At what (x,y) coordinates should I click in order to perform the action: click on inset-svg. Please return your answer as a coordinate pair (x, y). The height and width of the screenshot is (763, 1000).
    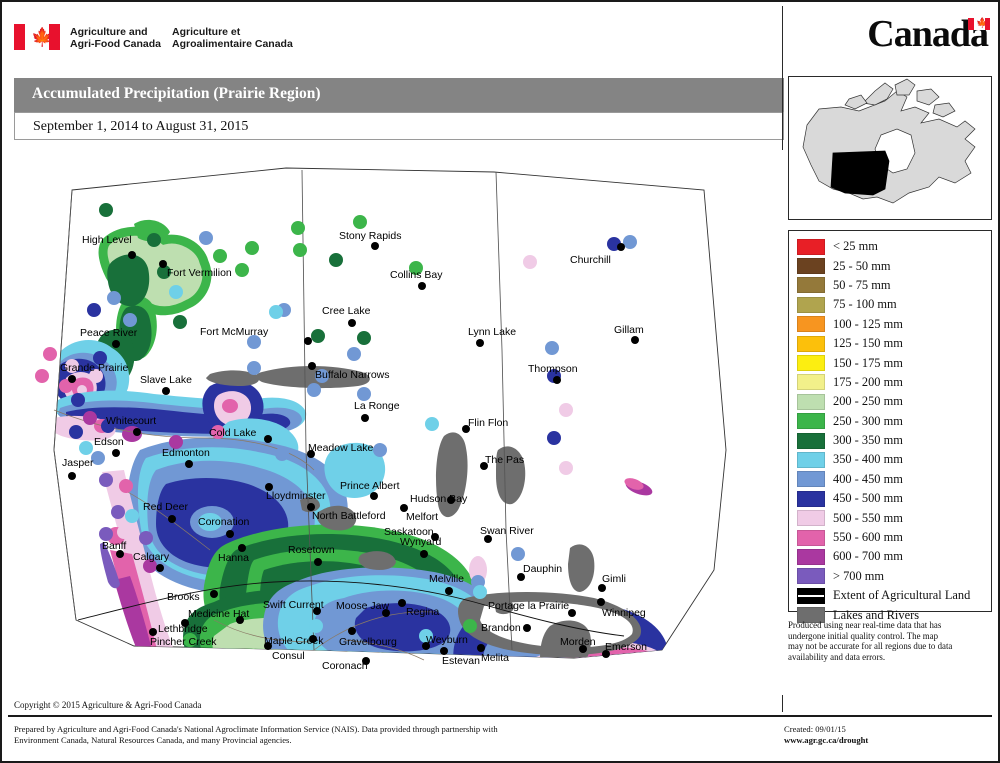
    Looking at the image, I should click on (889, 141).